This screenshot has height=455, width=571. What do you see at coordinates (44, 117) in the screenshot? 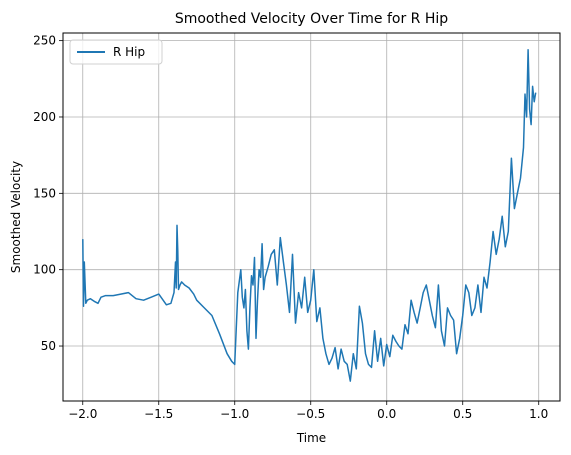
I see `y-tick-label: 200` at bounding box center [44, 117].